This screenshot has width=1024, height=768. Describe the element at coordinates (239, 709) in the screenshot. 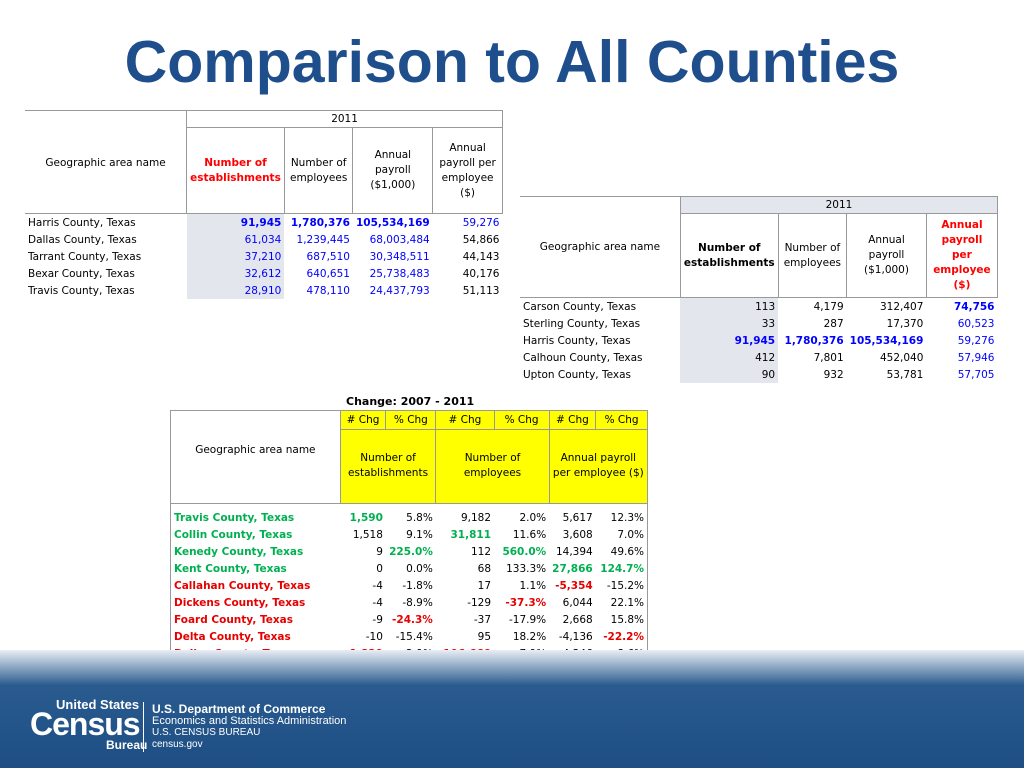

I see `dept-line-1: U.S. Department of Commerce` at that location.